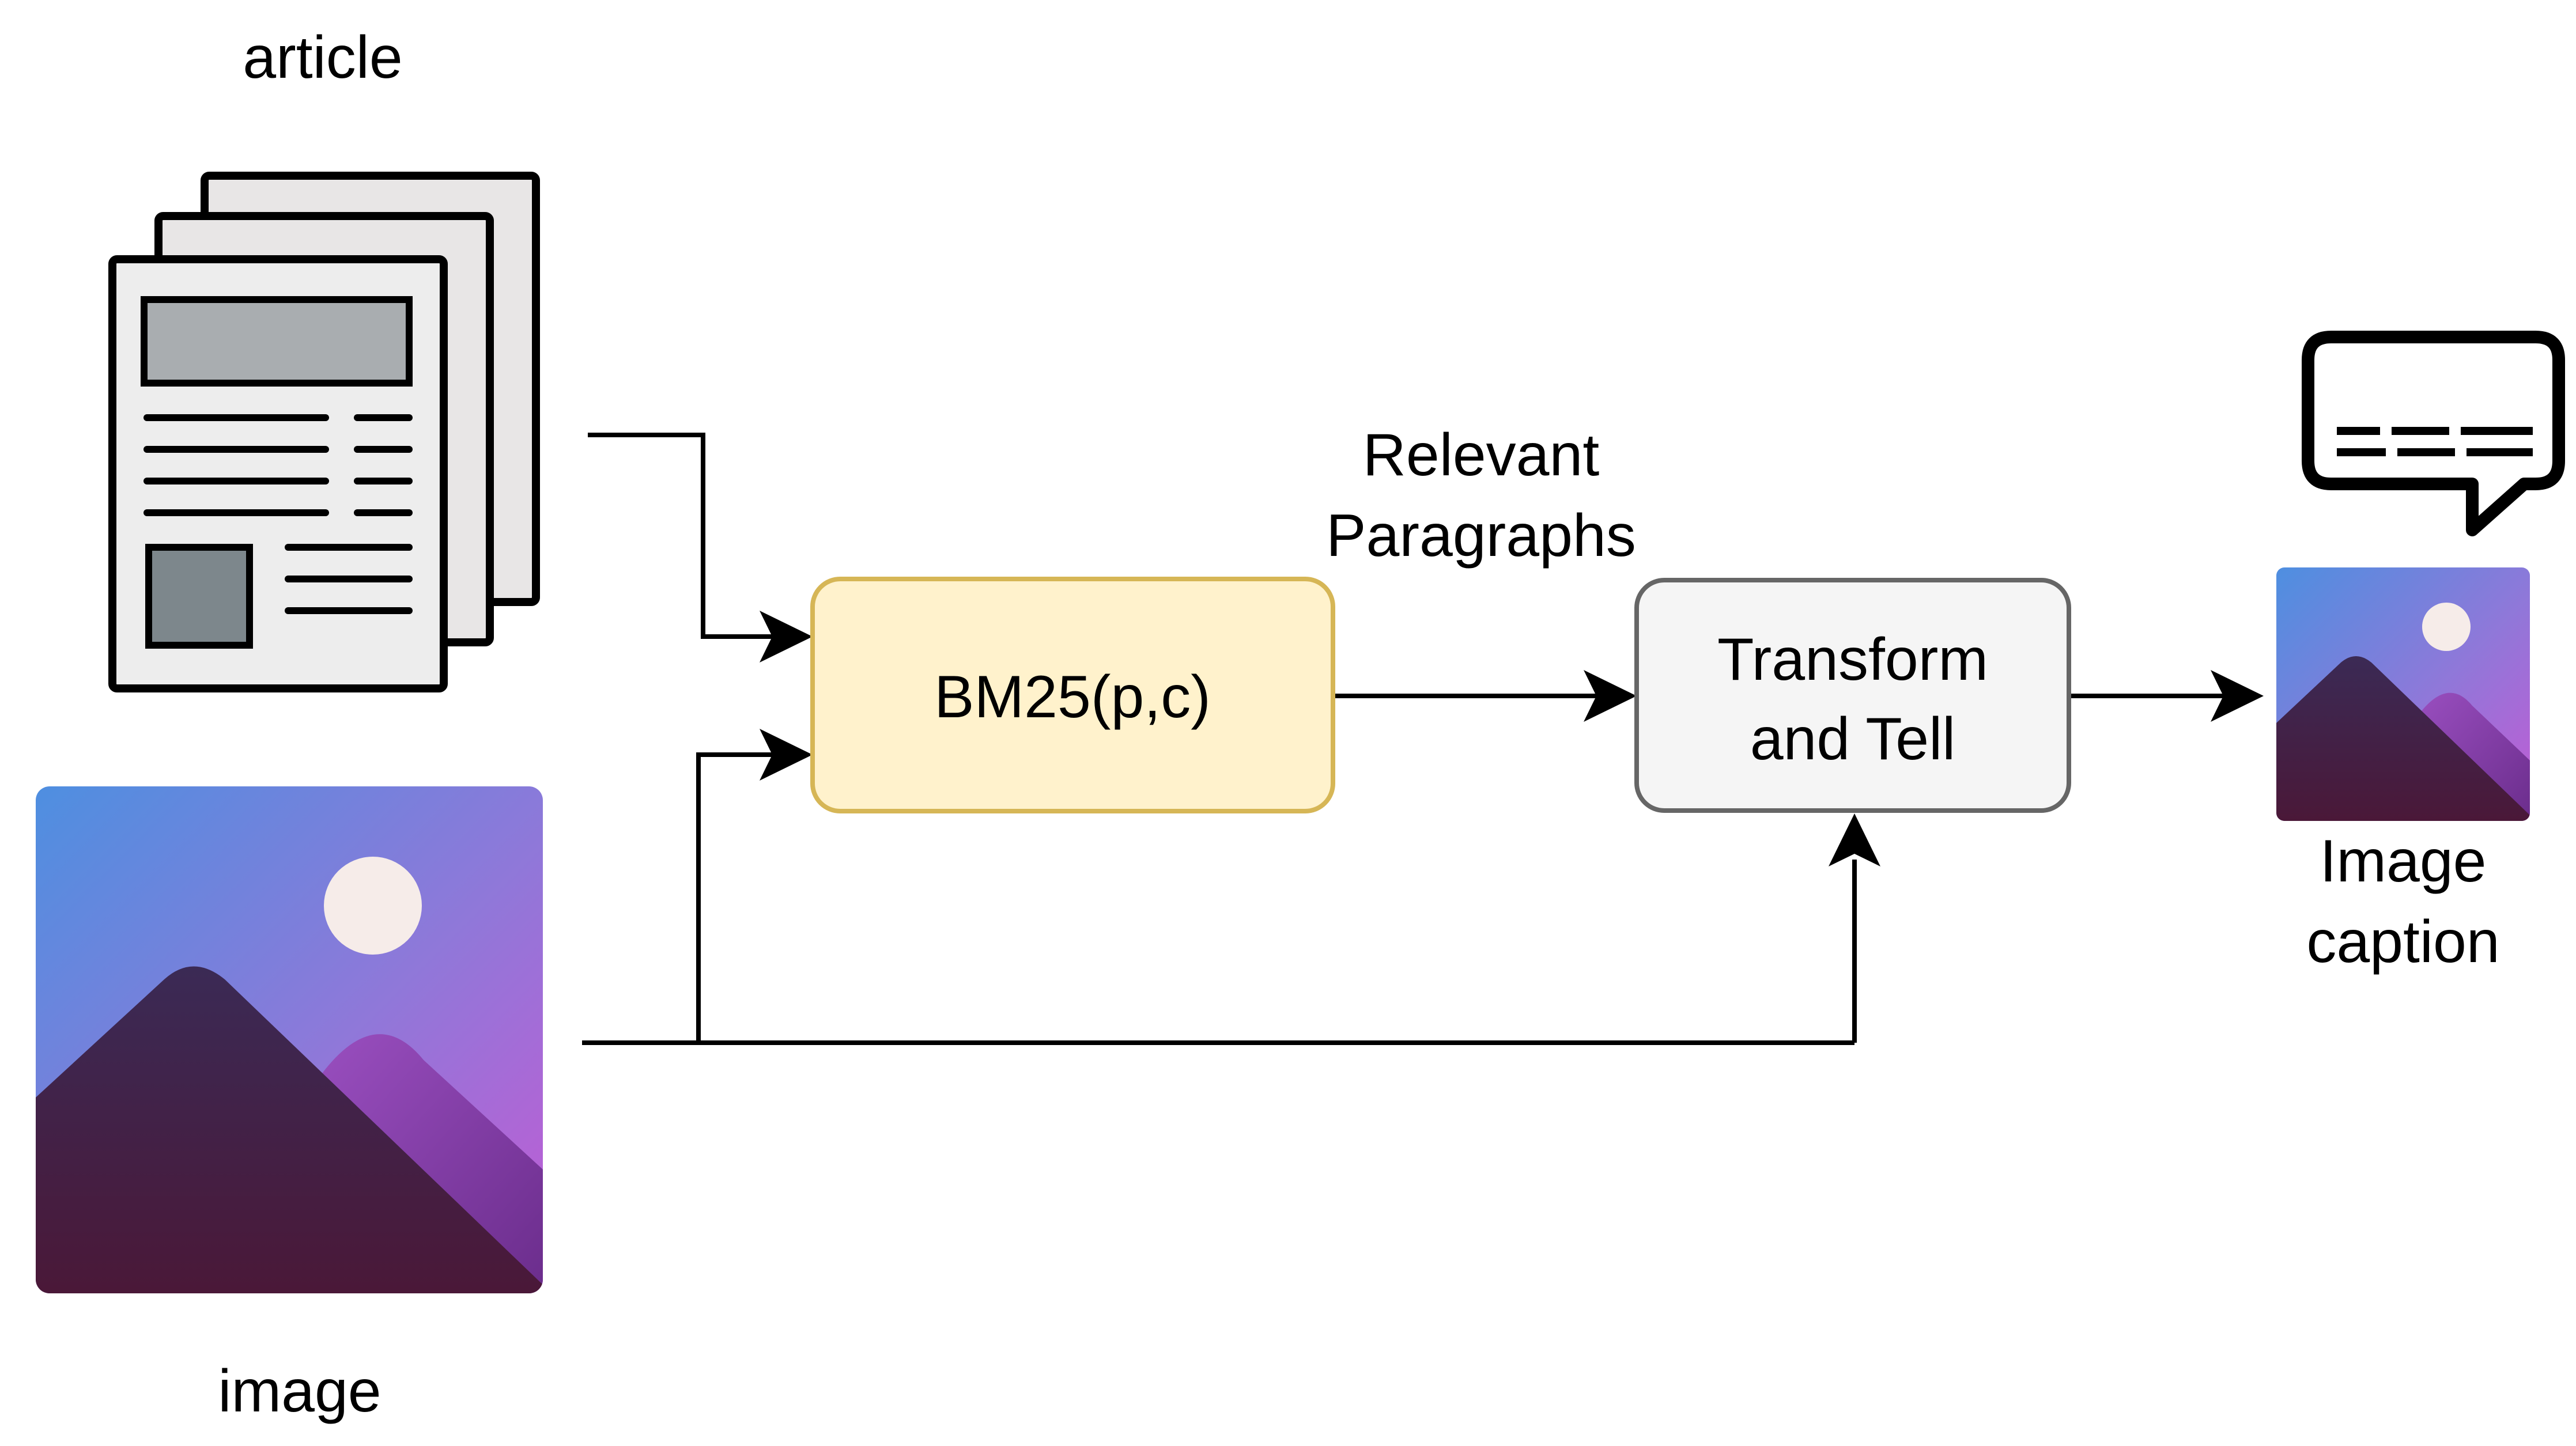 This screenshot has width=2576, height=1446. I want to click on arrowhead-bm25-bottom, so click(786, 755).